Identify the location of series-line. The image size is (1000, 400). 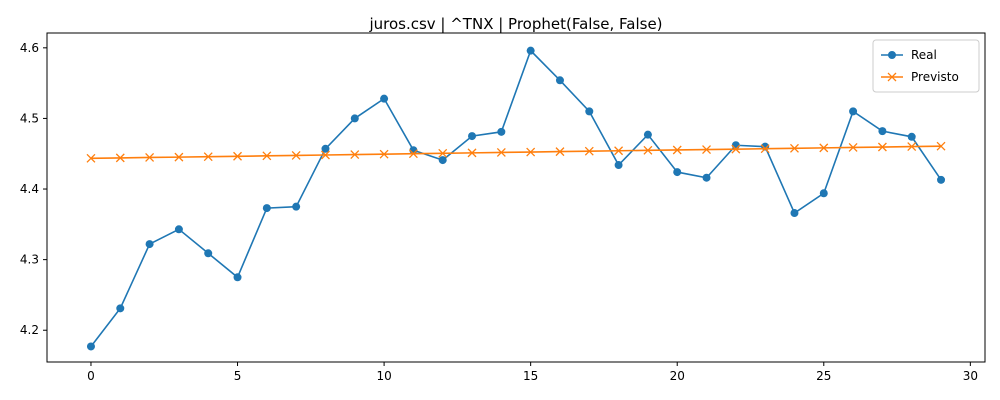
(516, 152).